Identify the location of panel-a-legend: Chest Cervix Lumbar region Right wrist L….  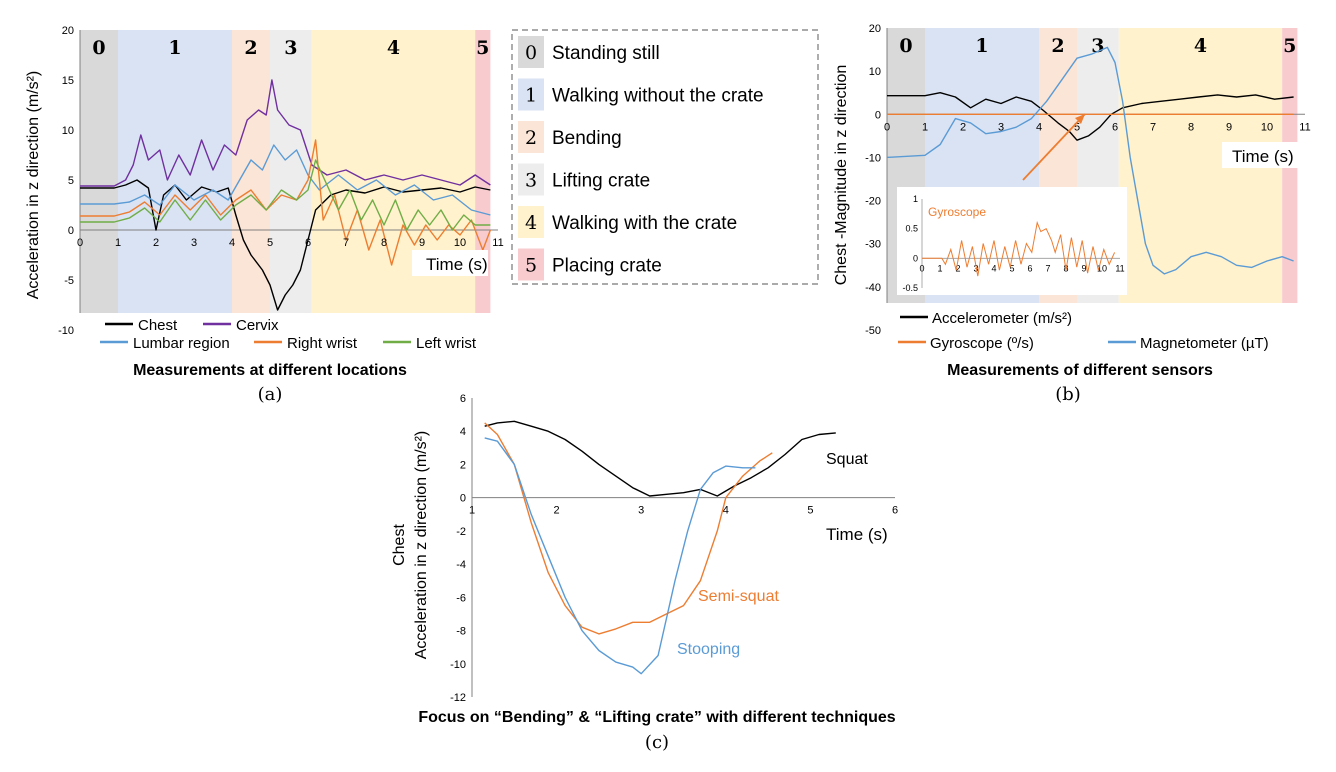
(288, 334).